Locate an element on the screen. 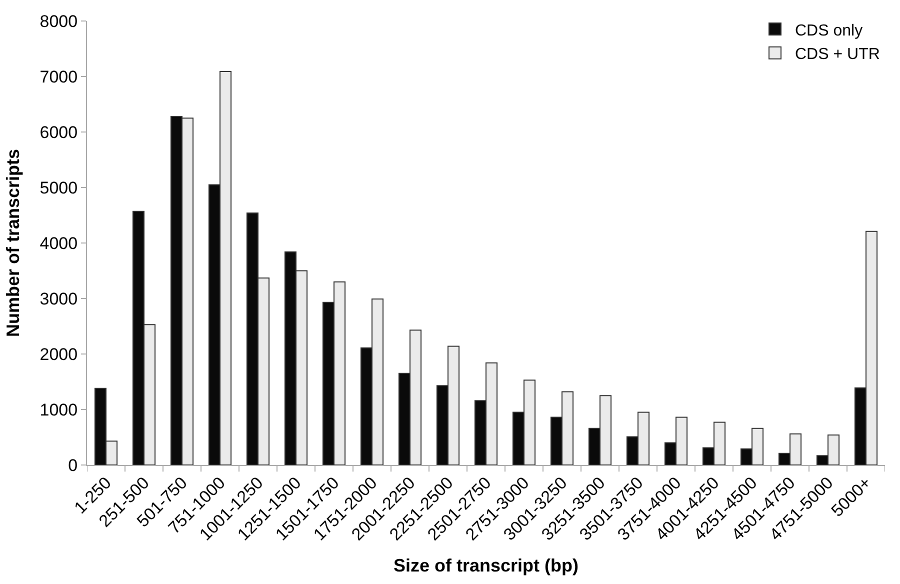  y-axis-title: Number of transcripts is located at coordinates (12, 243).